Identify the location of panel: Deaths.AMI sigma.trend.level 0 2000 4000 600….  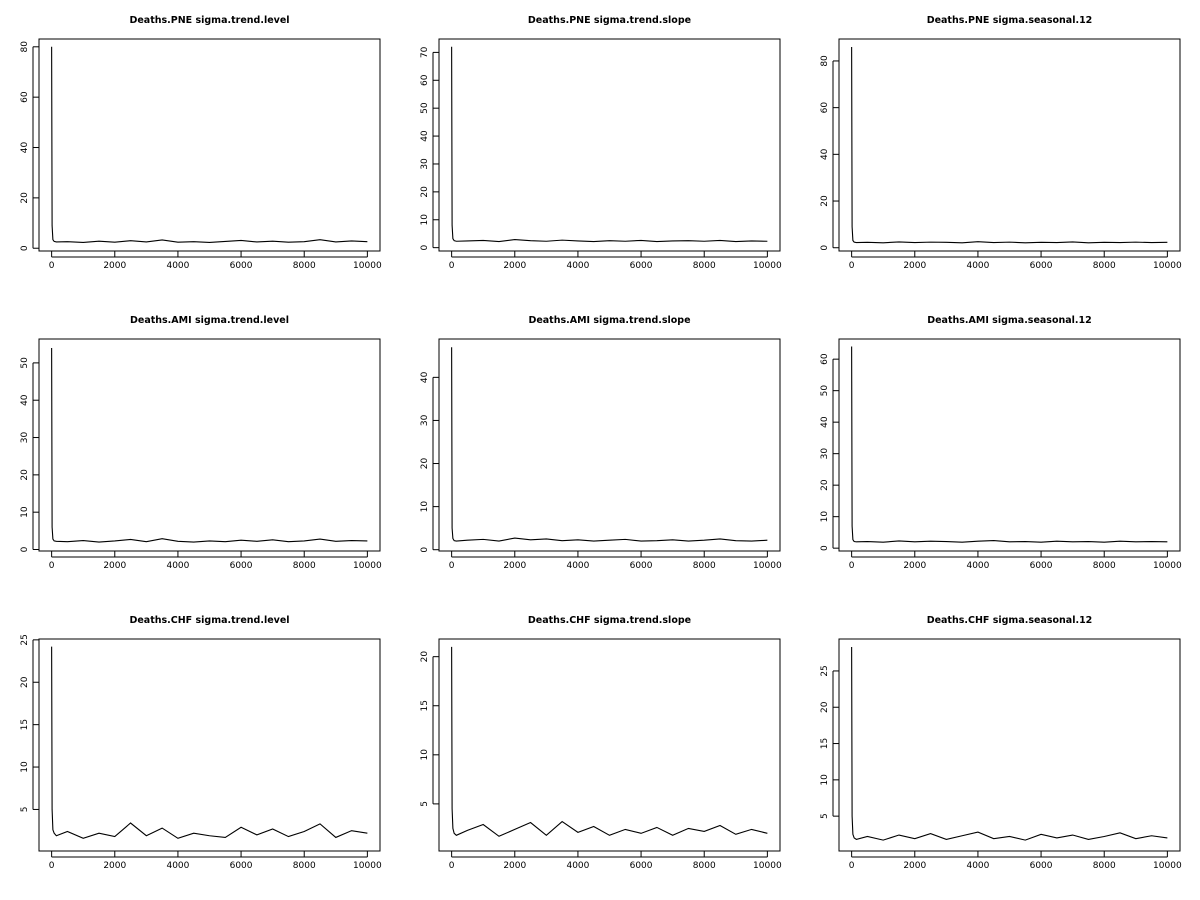
(201, 443).